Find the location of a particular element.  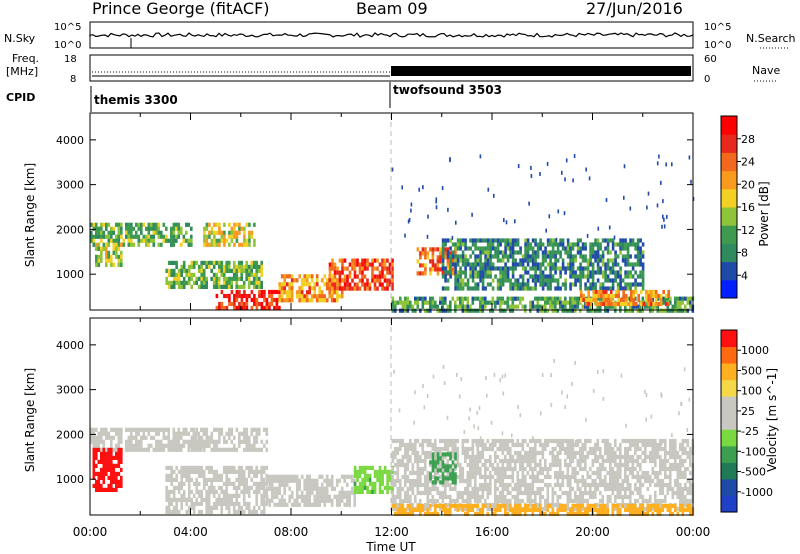

power-colorbar-swatch is located at coordinates (729, 271).